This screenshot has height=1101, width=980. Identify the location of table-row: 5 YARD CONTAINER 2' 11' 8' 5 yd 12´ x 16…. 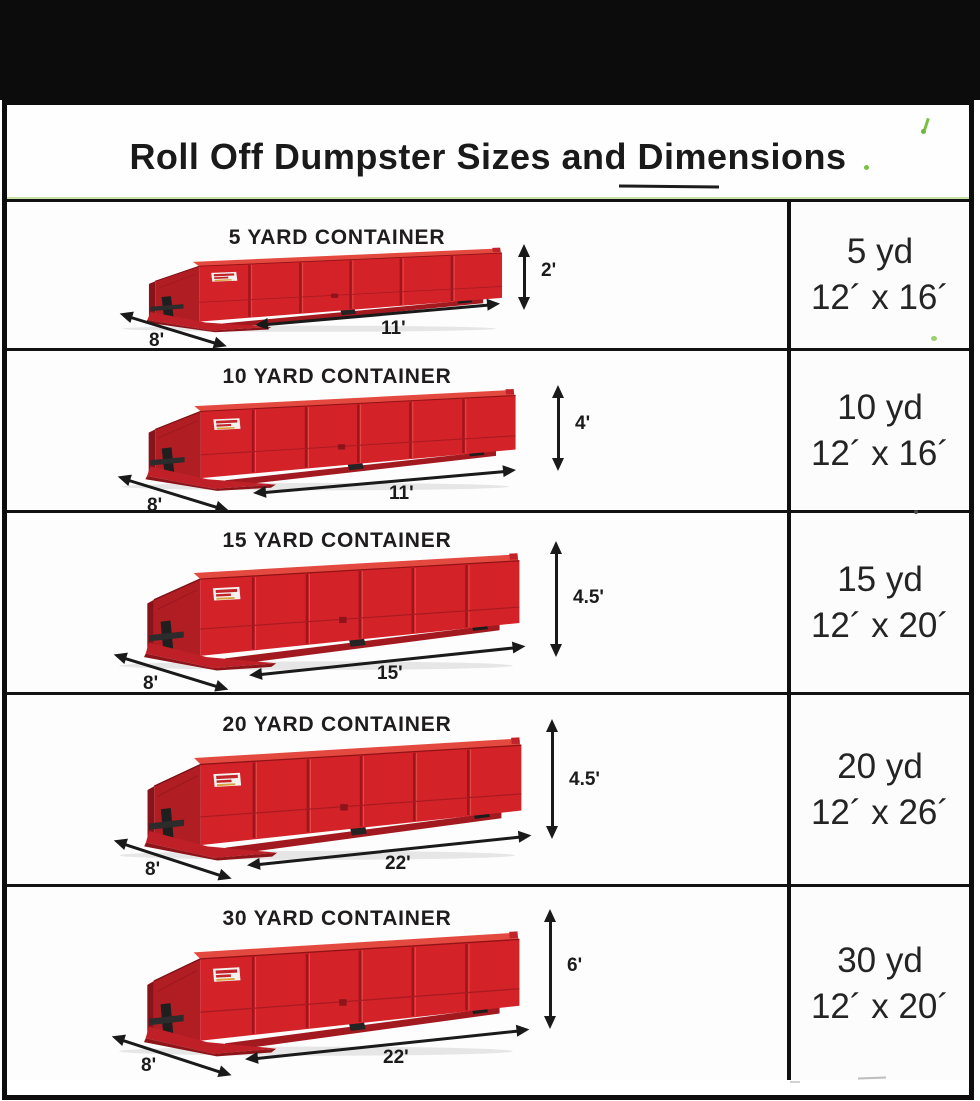
(488, 276).